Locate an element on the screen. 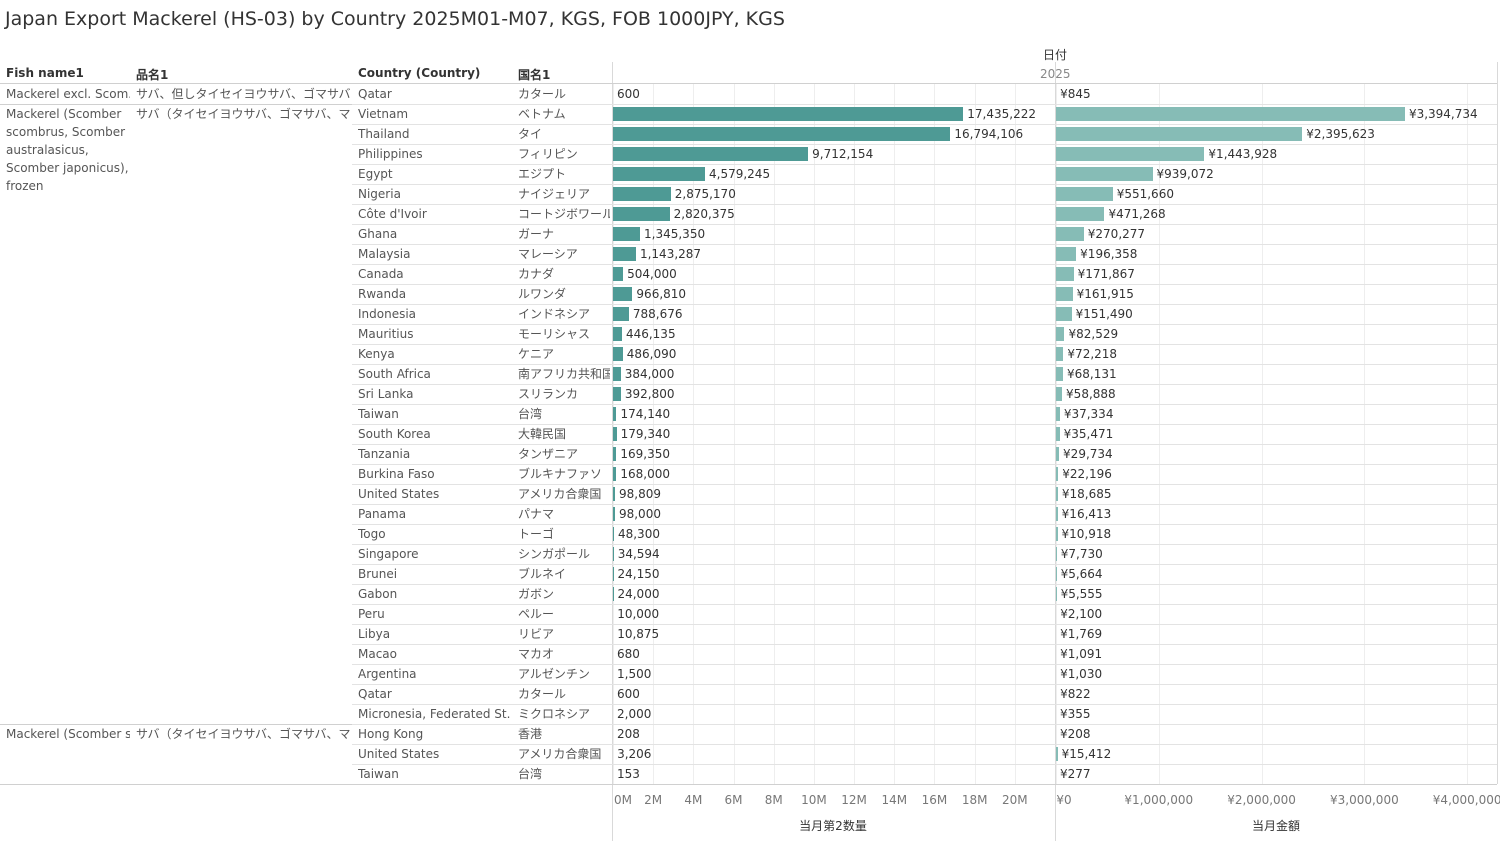  kokumei-cell: エジプト is located at coordinates (542, 174).